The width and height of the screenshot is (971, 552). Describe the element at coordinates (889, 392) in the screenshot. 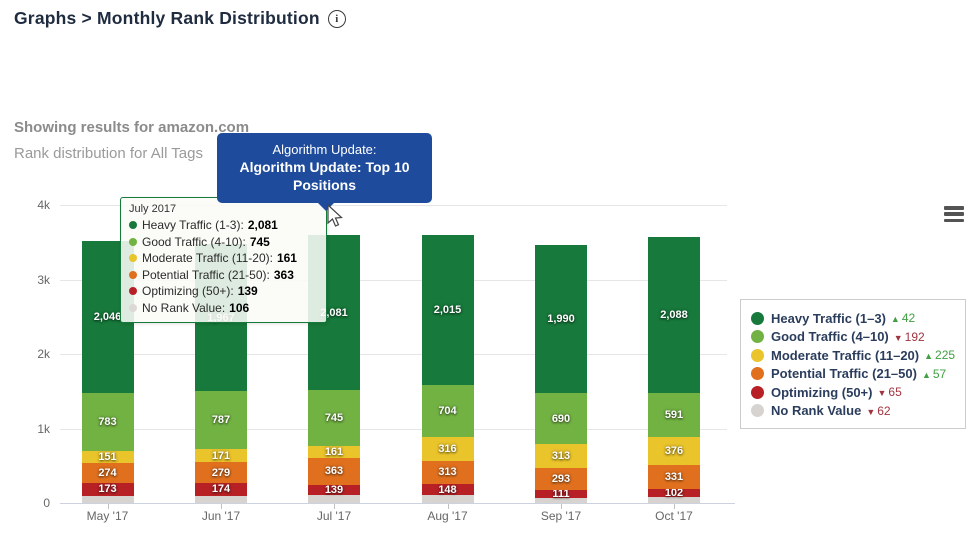

I see `legend-change-value: ▼ 65` at that location.